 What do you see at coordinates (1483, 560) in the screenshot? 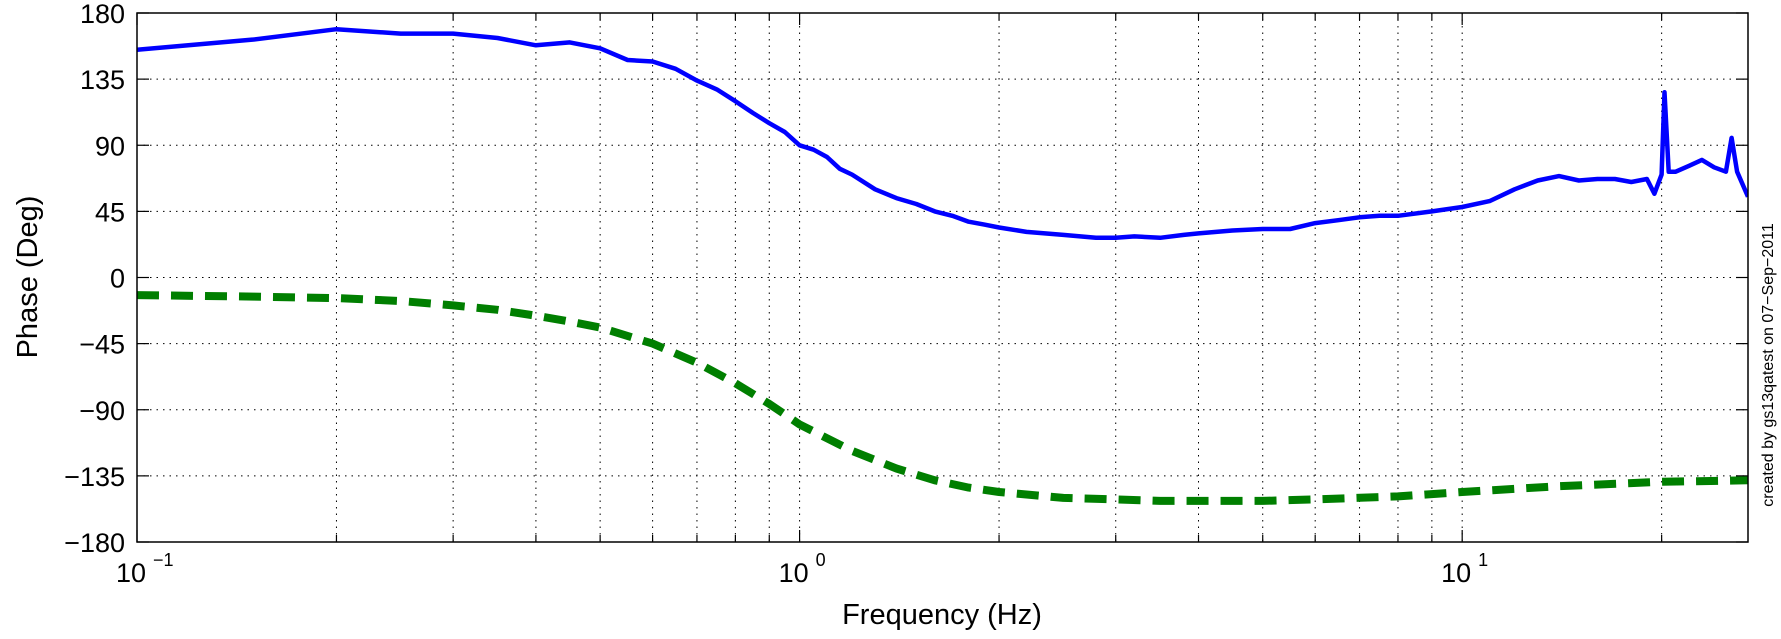
I see `x-tick-label-exponent: 1` at bounding box center [1483, 560].